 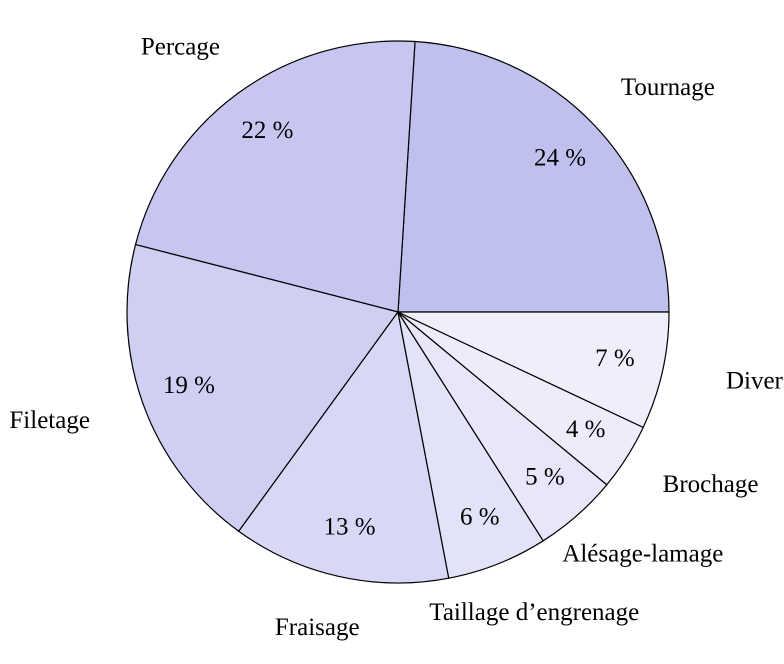 What do you see at coordinates (711, 484) in the screenshot?
I see `category-label: Brochage` at bounding box center [711, 484].